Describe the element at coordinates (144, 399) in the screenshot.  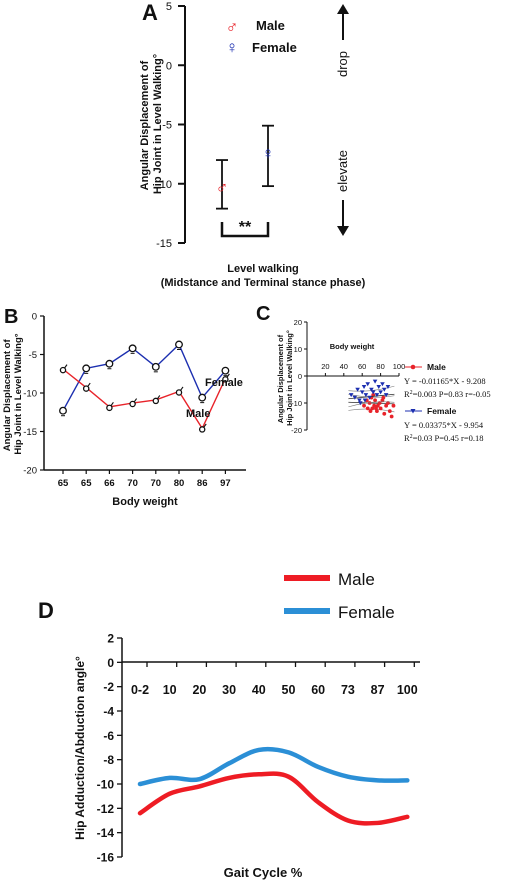
I see `panel-b-series-line-male` at that location.